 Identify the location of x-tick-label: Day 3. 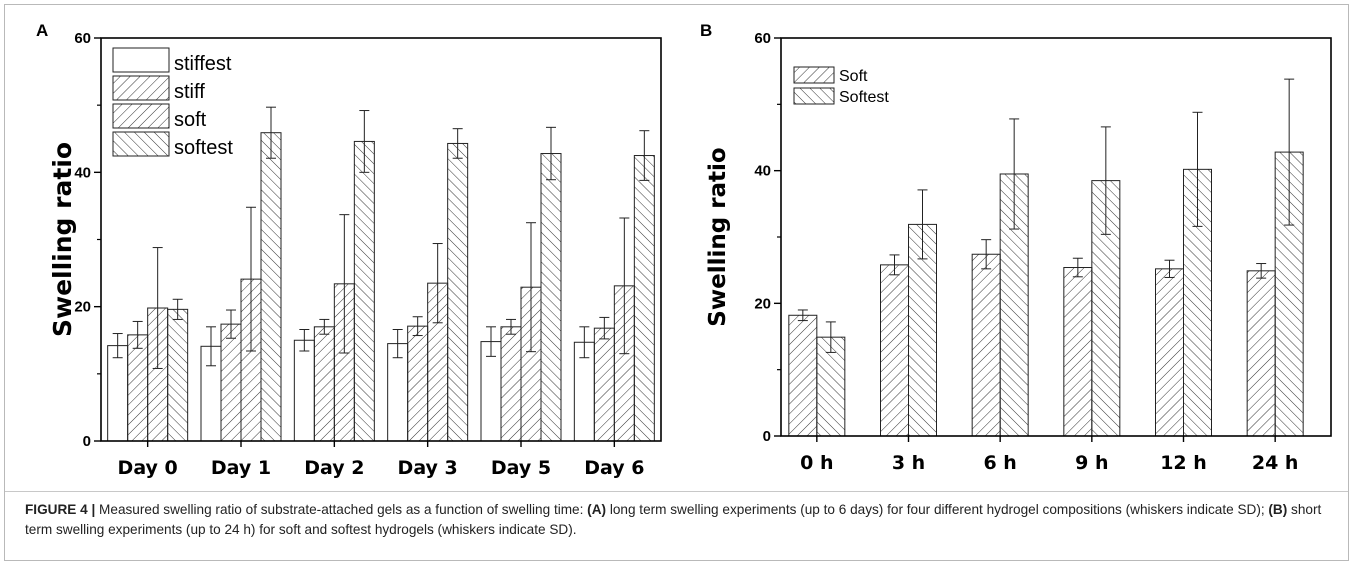
(428, 468).